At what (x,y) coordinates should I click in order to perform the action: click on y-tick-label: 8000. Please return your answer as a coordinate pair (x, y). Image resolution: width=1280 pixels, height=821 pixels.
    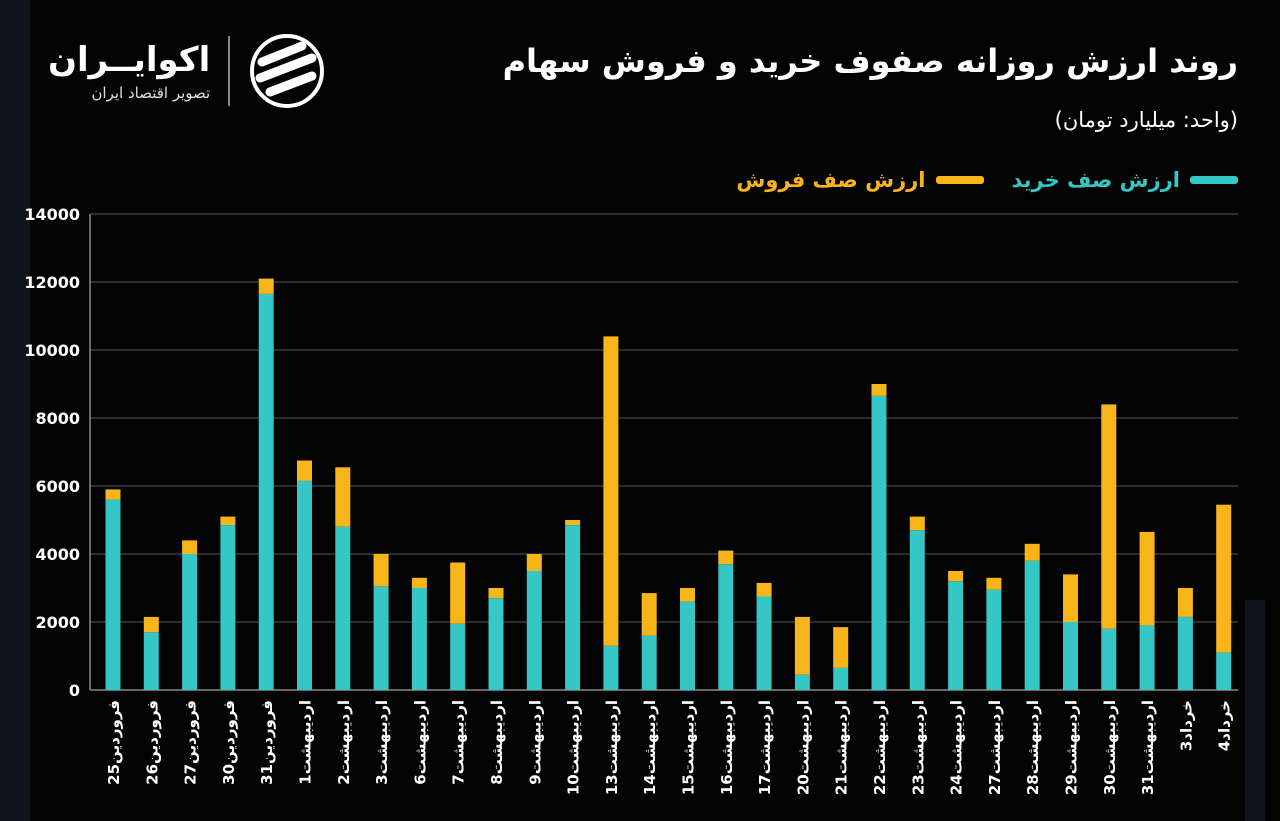
    Looking at the image, I should click on (57, 418).